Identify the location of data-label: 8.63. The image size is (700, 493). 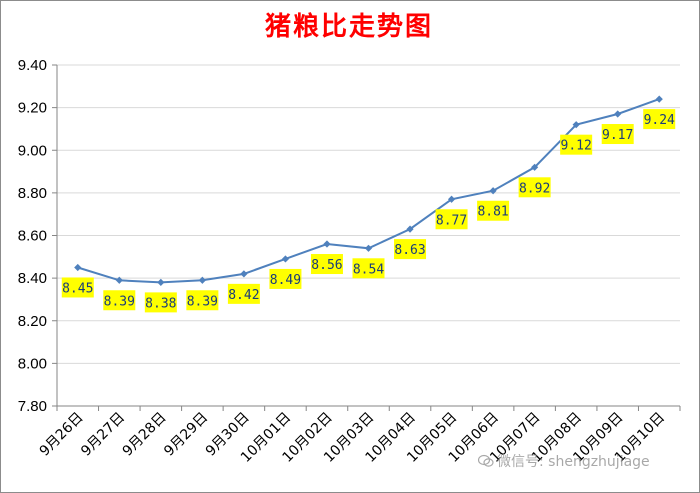
(410, 249).